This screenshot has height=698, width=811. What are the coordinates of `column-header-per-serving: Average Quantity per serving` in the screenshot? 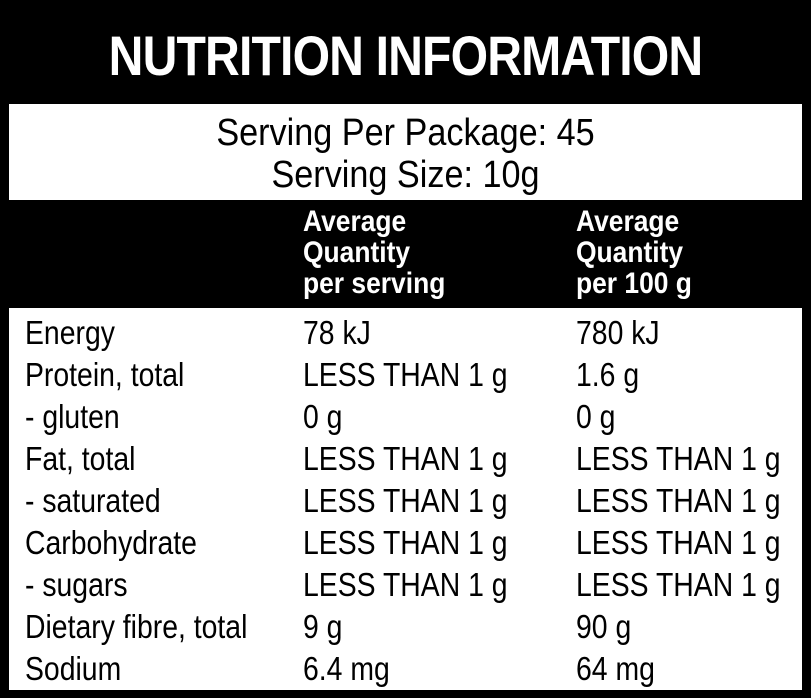 It's located at (374, 252).